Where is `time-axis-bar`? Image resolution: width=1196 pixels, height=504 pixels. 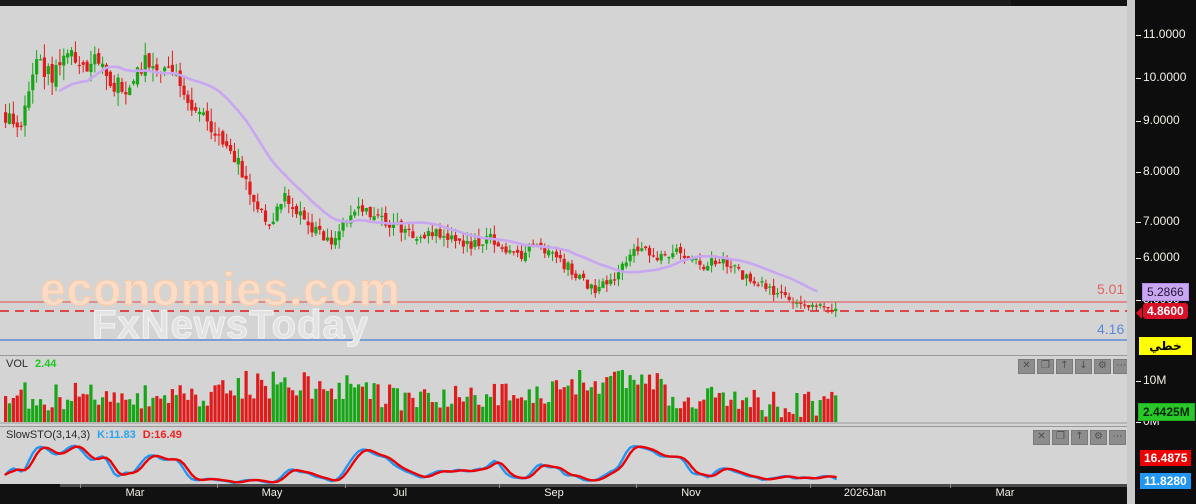 time-axis-bar is located at coordinates (593, 494).